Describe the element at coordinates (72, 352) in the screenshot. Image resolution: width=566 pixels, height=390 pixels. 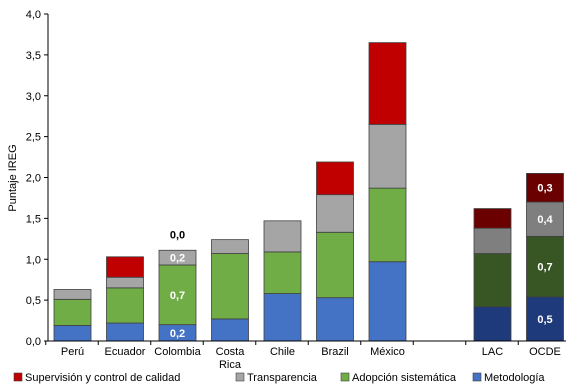
I see `x-category-label: Perú` at that location.